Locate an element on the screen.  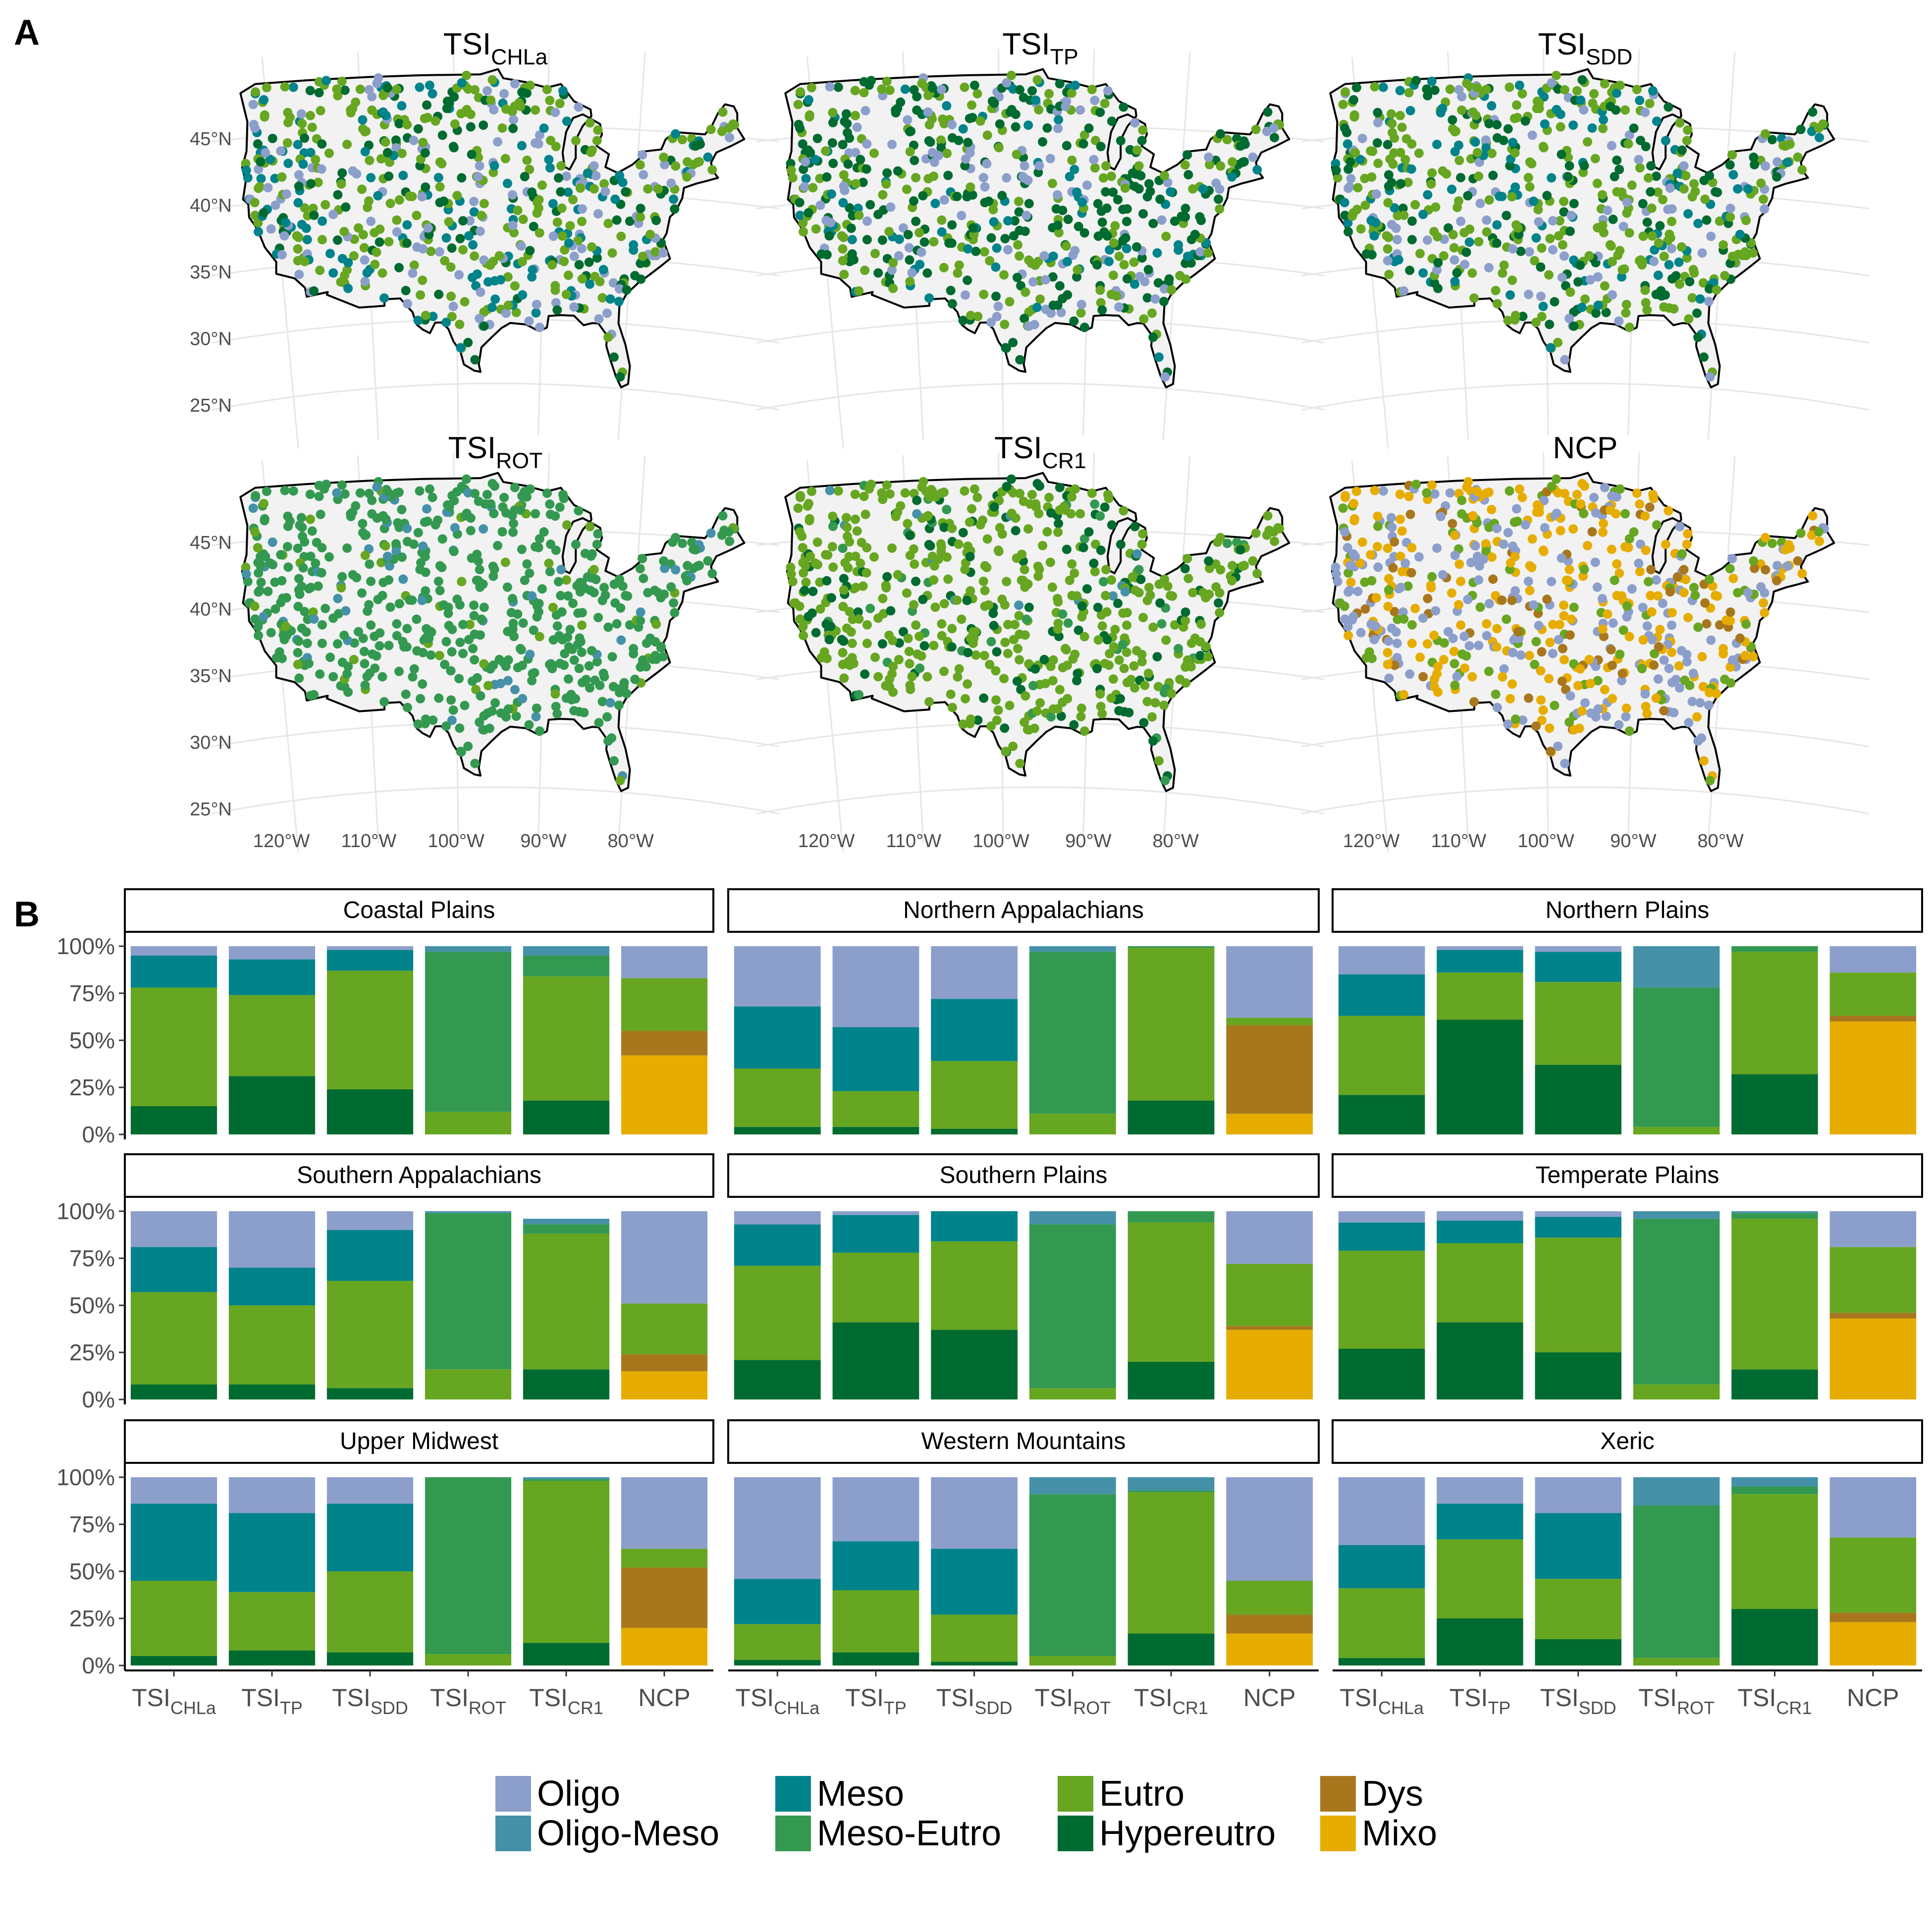
us-outline is located at coordinates (492, 228).